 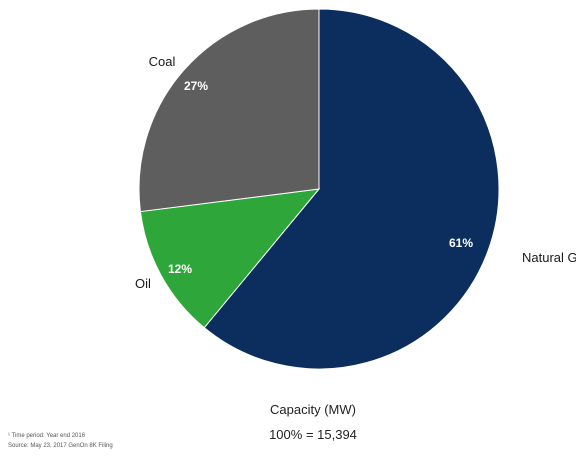 What do you see at coordinates (162, 61) in the screenshot?
I see `slice-name-label-coal: Coal` at bounding box center [162, 61].